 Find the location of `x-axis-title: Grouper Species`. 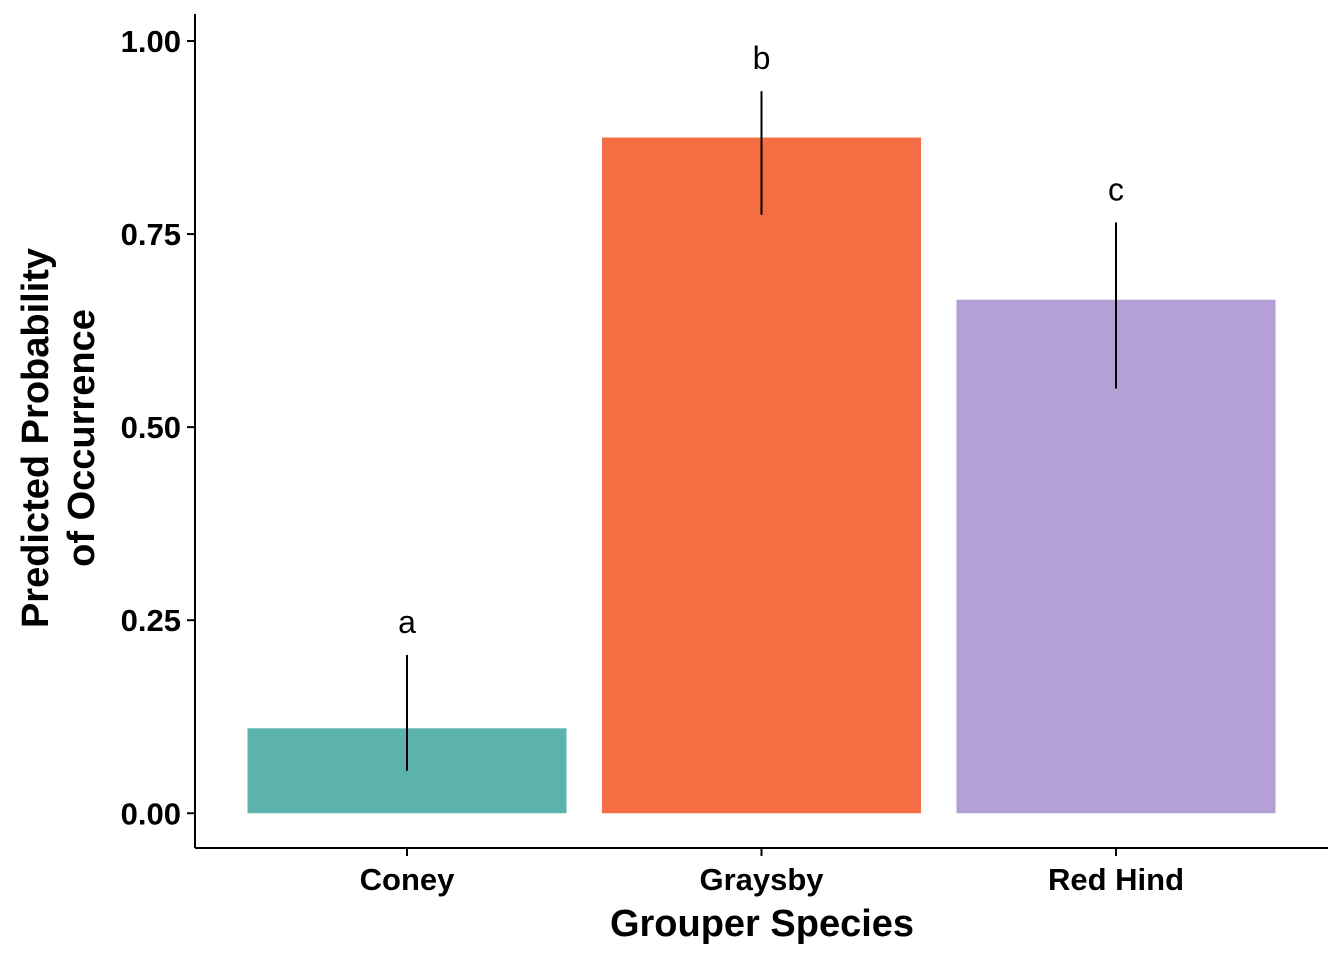

x-axis-title: Grouper Species is located at coordinates (762, 924).